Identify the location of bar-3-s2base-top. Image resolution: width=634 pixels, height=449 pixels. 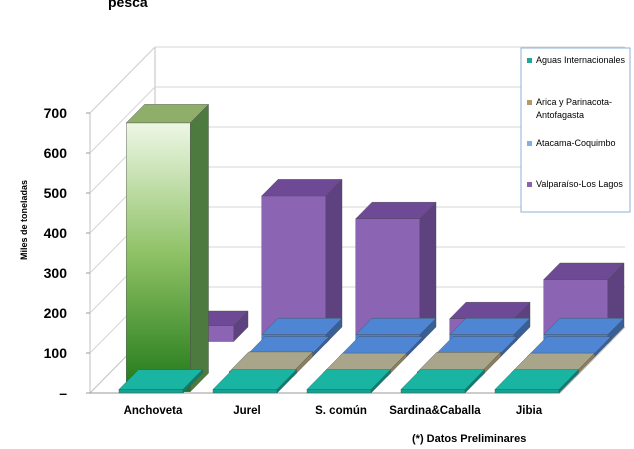
(490, 326).